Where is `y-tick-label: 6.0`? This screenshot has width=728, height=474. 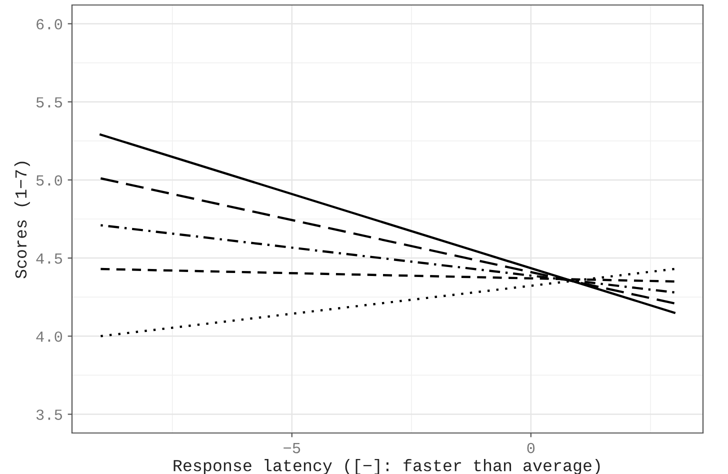 y-tick-label: 6.0 is located at coordinates (49, 24).